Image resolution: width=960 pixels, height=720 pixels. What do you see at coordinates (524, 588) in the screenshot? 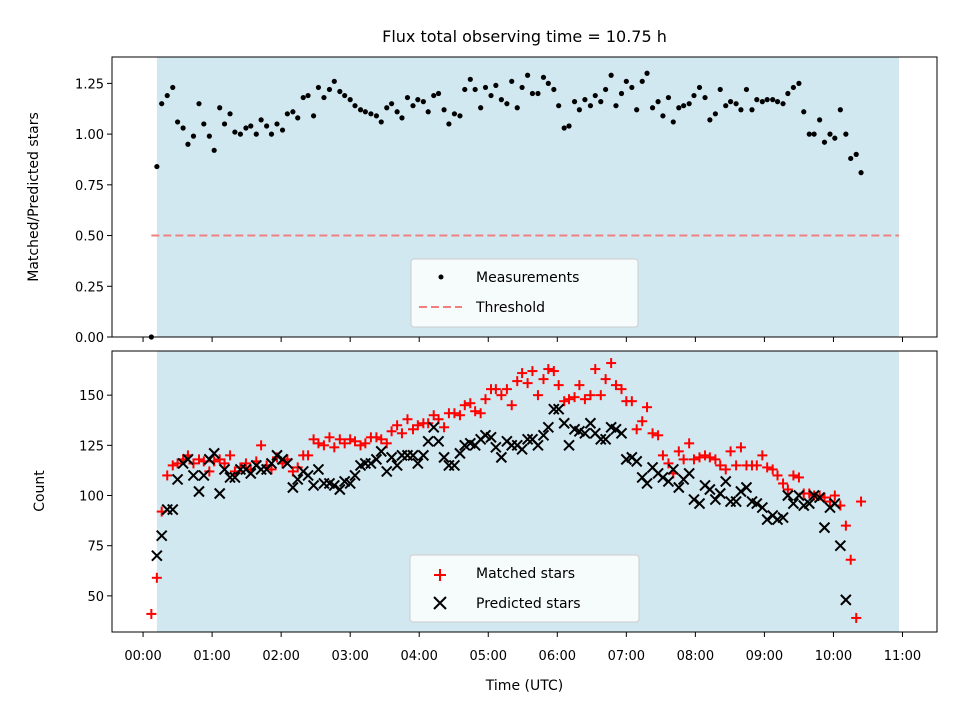
I see `counts-legend-box` at bounding box center [524, 588].